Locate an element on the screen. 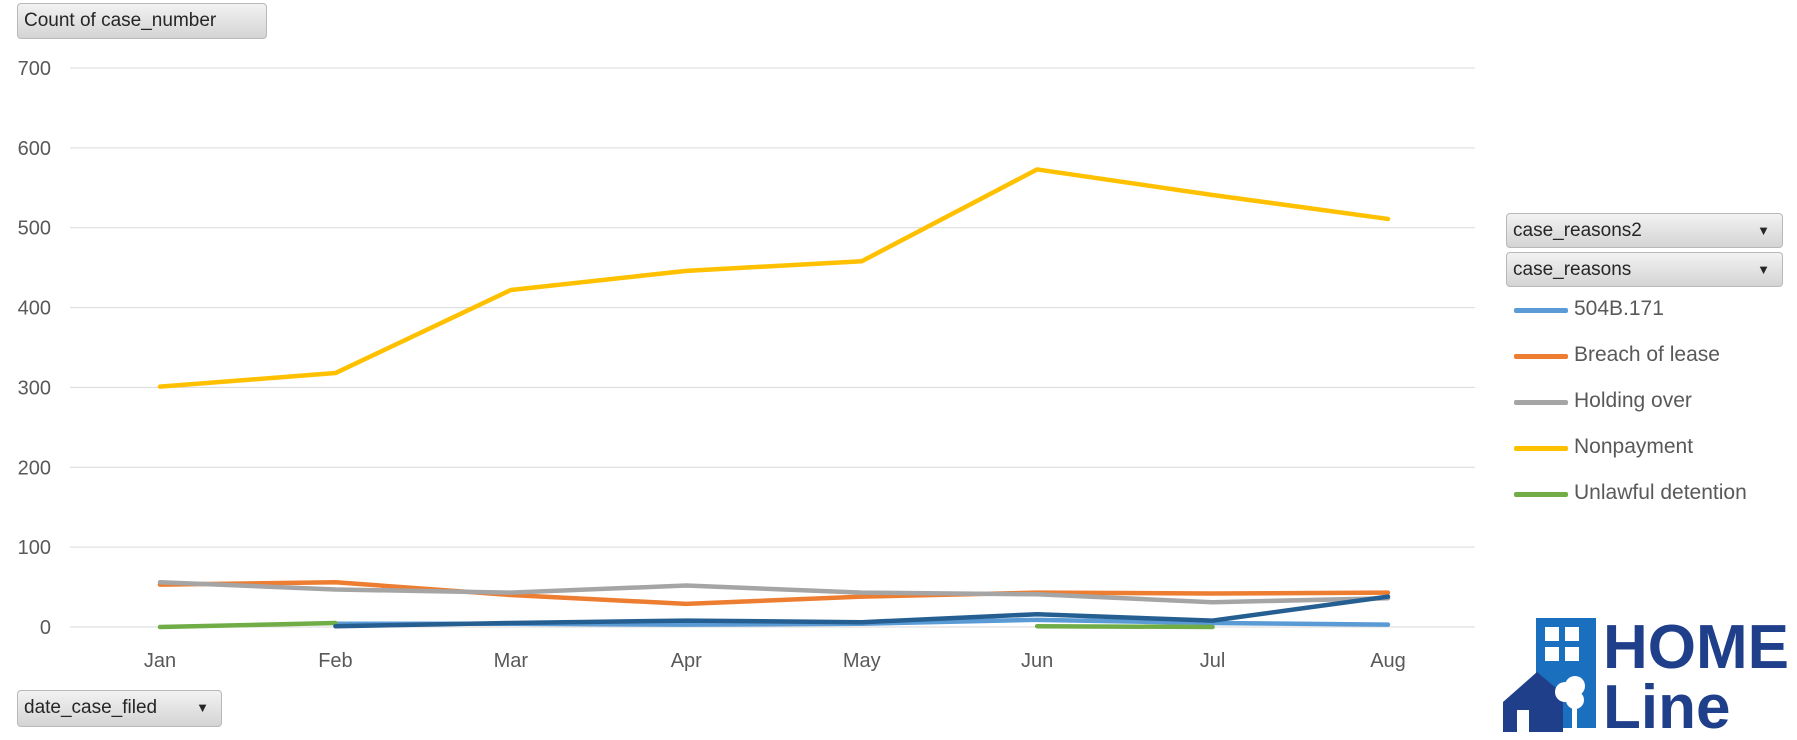  y-tick-label: 700 is located at coordinates (34, 69).